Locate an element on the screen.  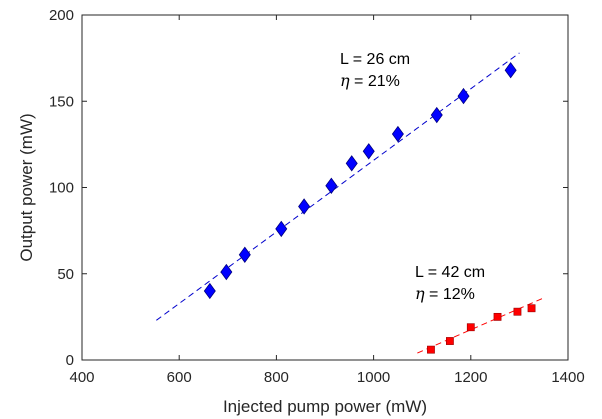
efficiency-value: = 21% is located at coordinates (375, 81).